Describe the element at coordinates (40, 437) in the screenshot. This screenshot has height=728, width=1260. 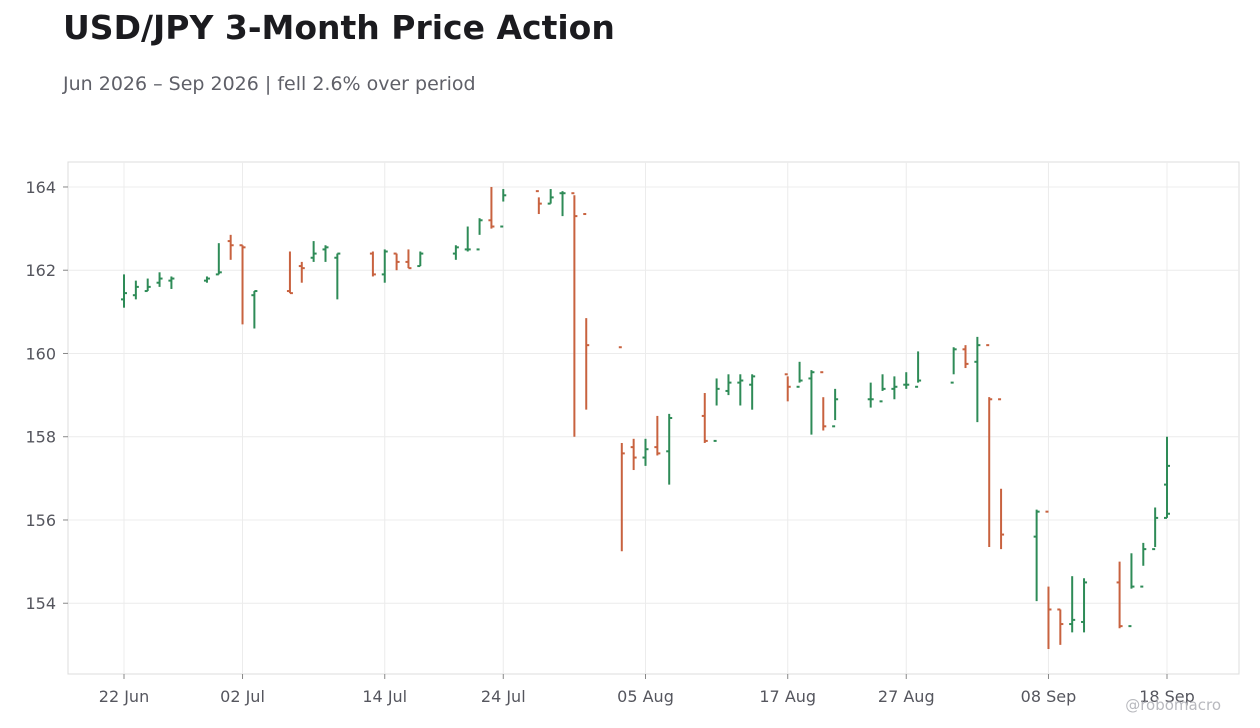
I see `y-tick-label: 158` at that location.